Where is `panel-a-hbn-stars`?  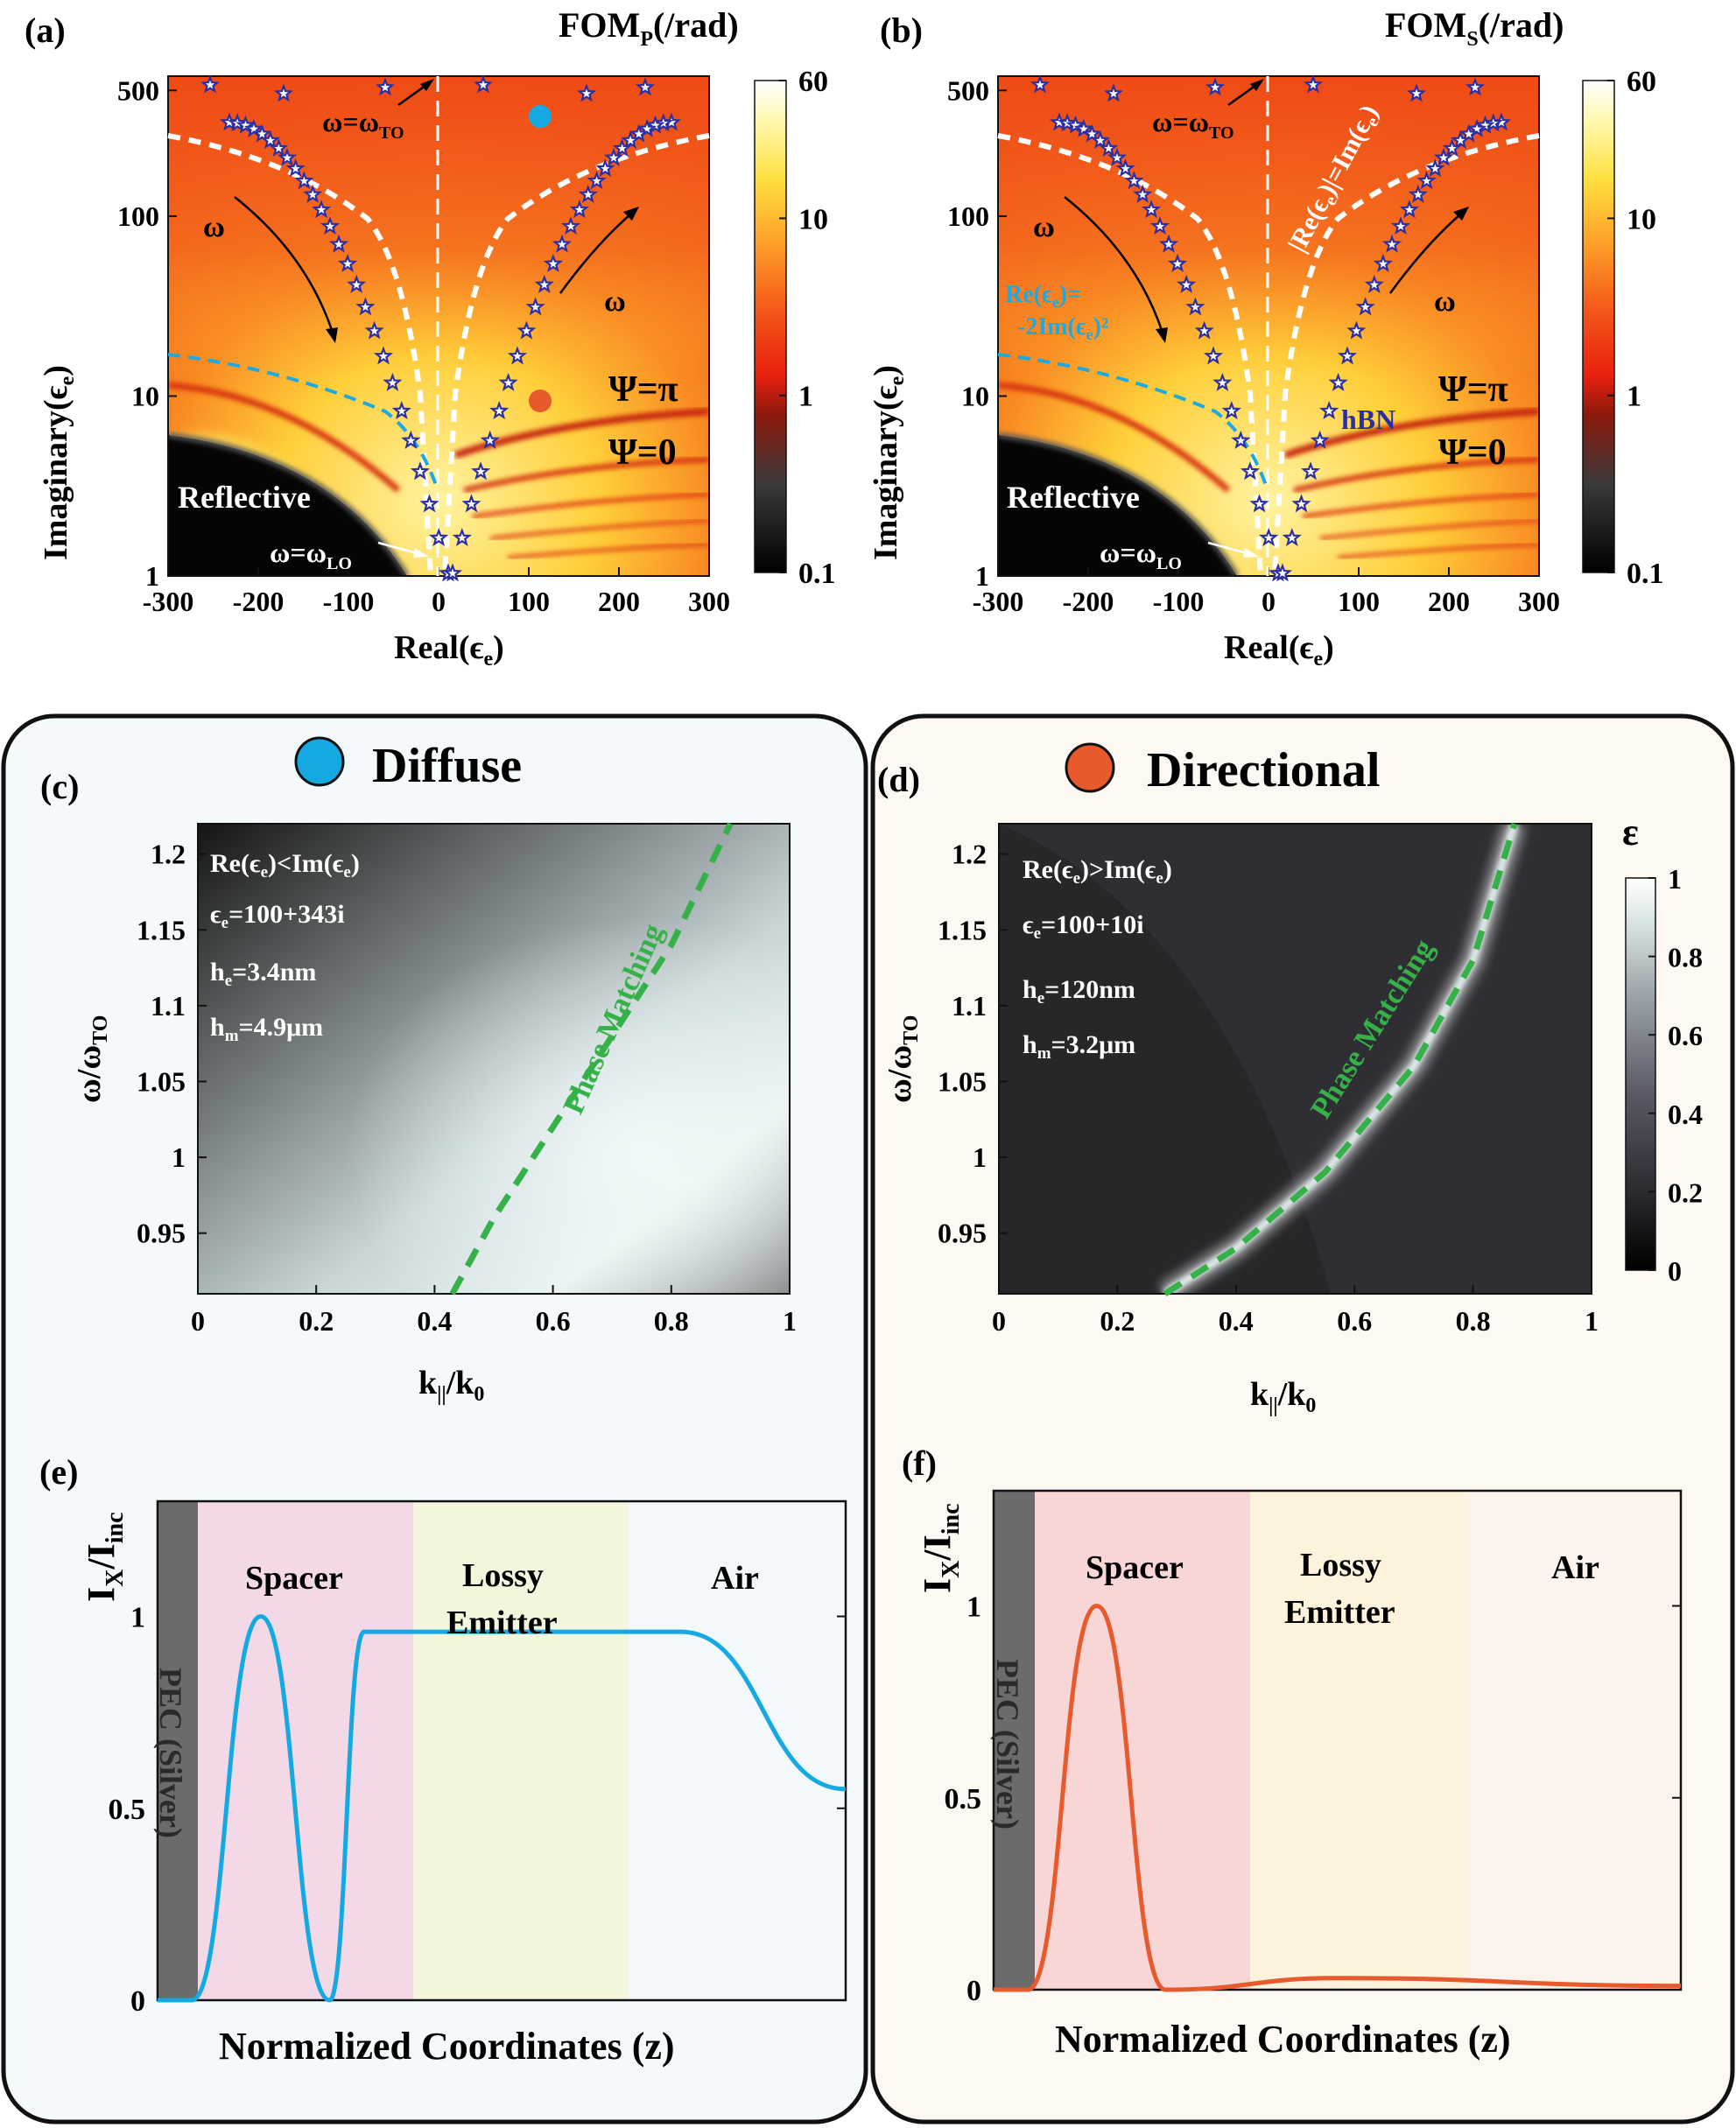 panel-a-hbn-stars is located at coordinates (441, 328).